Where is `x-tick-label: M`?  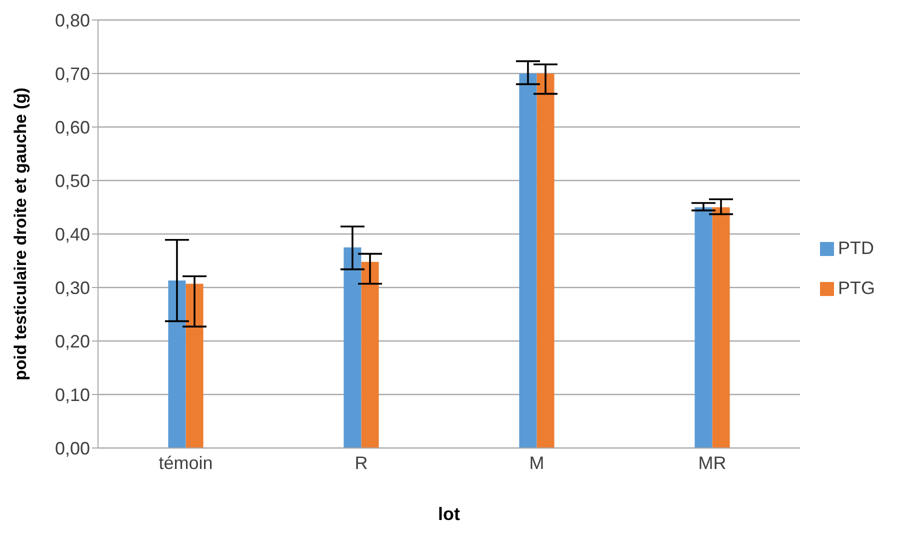
x-tick-label: M is located at coordinates (536, 462).